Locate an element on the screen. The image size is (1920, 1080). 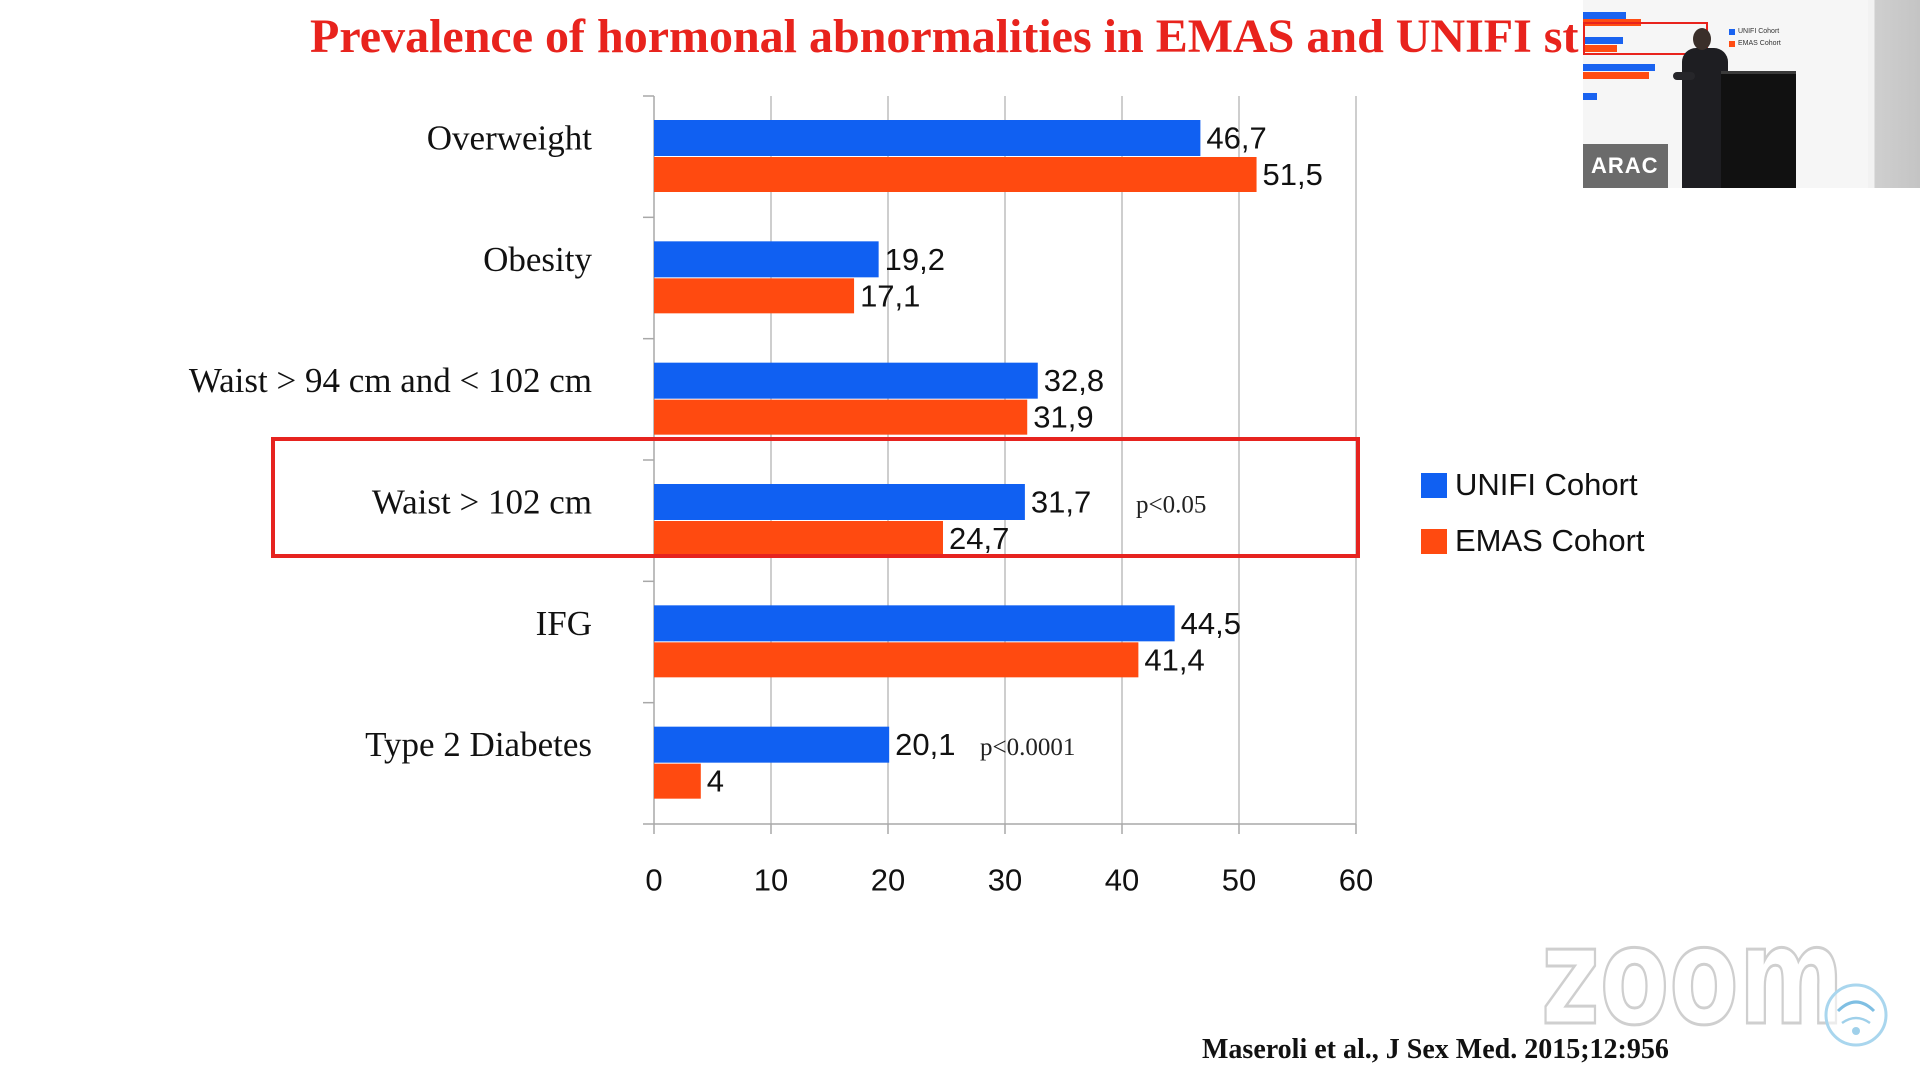
thumbnail-legend-item: UNIFI Cohort is located at coordinates (1754, 31).